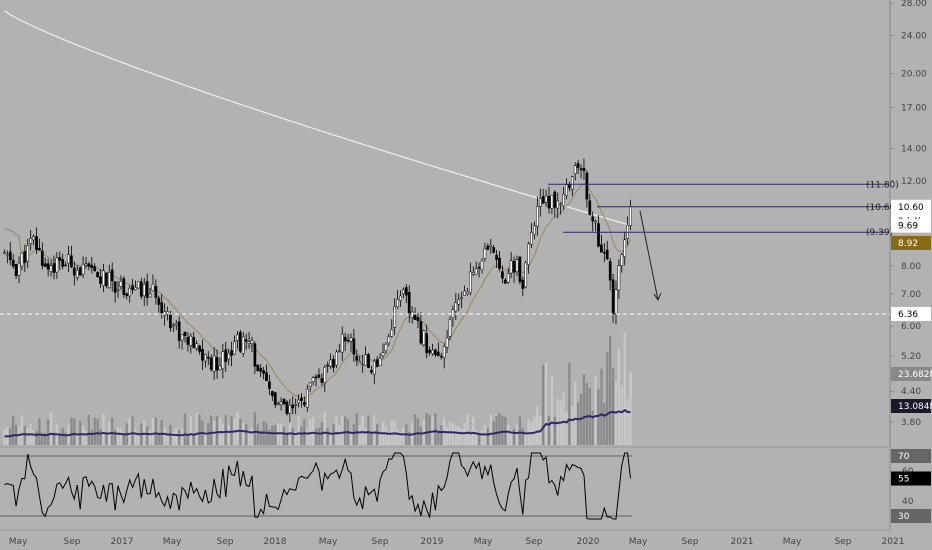 Image resolution: width=932 pixels, height=550 pixels. I want to click on fib-level-label: (11.80), so click(882, 185).